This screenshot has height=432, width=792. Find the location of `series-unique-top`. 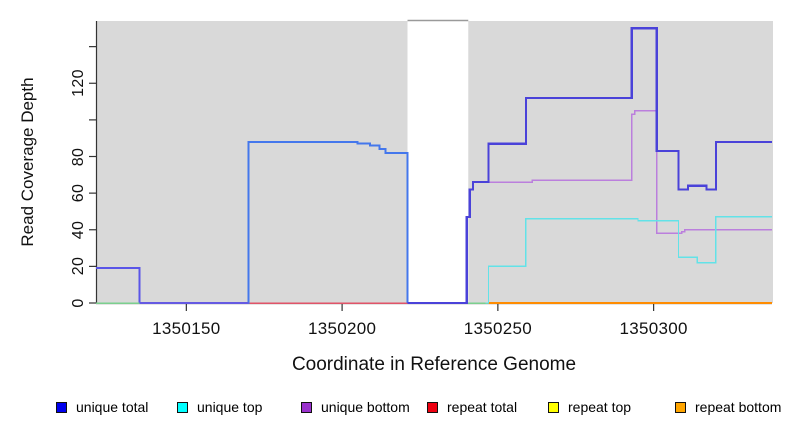

series-unique-top is located at coordinates (628, 260).